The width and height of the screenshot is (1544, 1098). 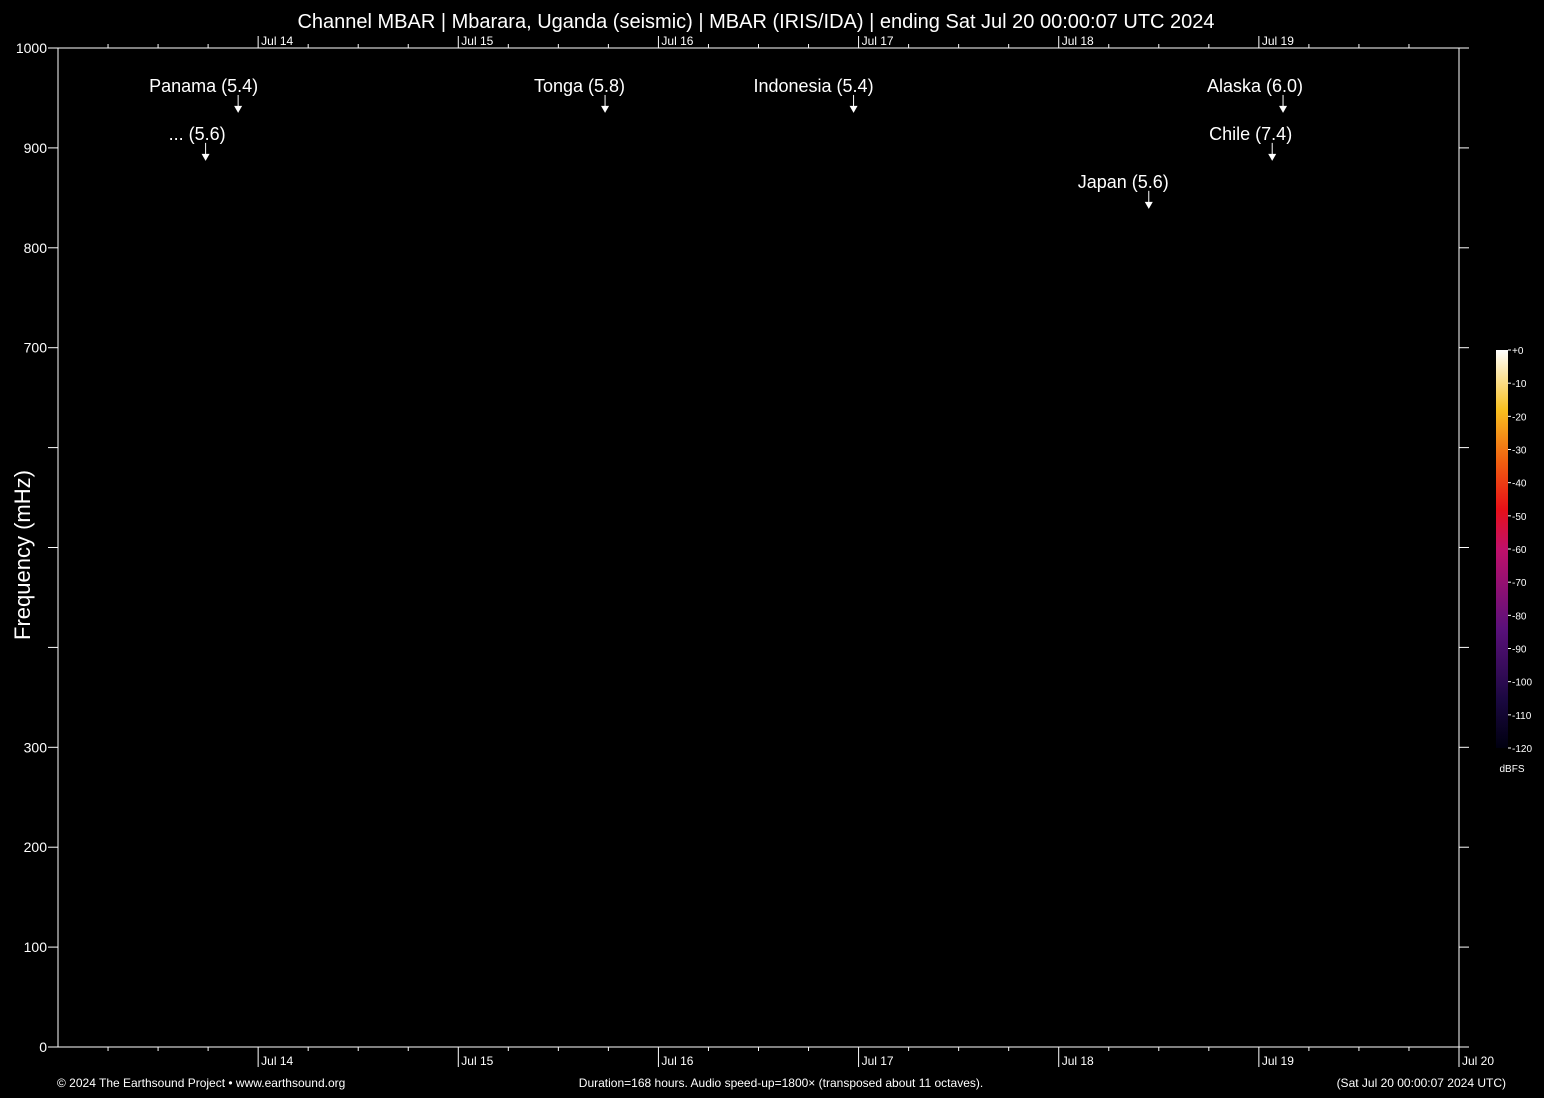 I want to click on event-label: Chile (7.4), so click(x=1250, y=134).